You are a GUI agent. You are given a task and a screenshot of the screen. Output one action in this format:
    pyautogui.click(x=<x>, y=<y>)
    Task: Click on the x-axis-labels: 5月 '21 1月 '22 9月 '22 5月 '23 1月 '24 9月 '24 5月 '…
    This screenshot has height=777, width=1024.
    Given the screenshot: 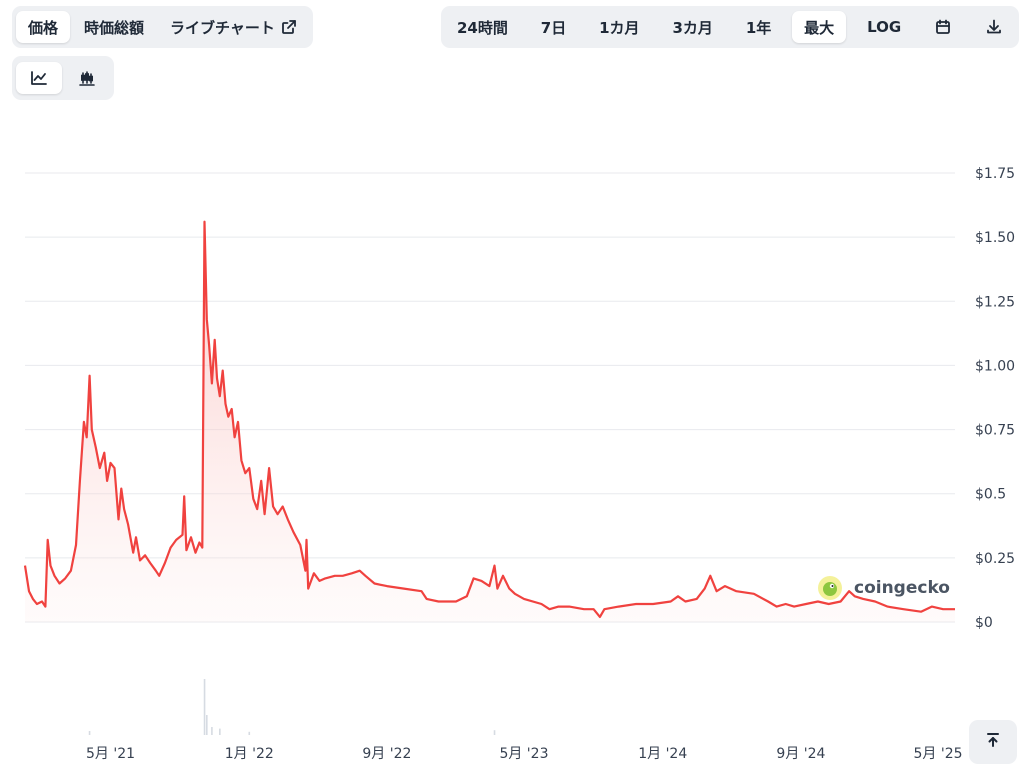 What is the action you would take?
    pyautogui.click(x=524, y=754)
    